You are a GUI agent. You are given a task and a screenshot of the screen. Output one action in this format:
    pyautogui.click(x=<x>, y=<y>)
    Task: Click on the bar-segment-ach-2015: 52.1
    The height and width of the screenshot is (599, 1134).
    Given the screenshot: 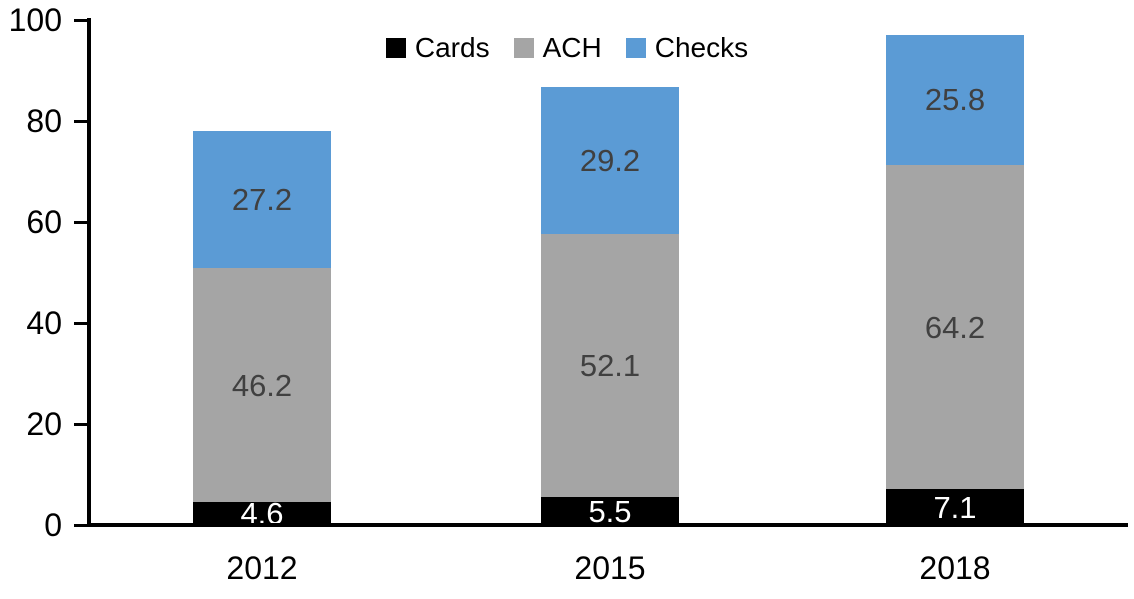 What is the action you would take?
    pyautogui.click(x=610, y=366)
    